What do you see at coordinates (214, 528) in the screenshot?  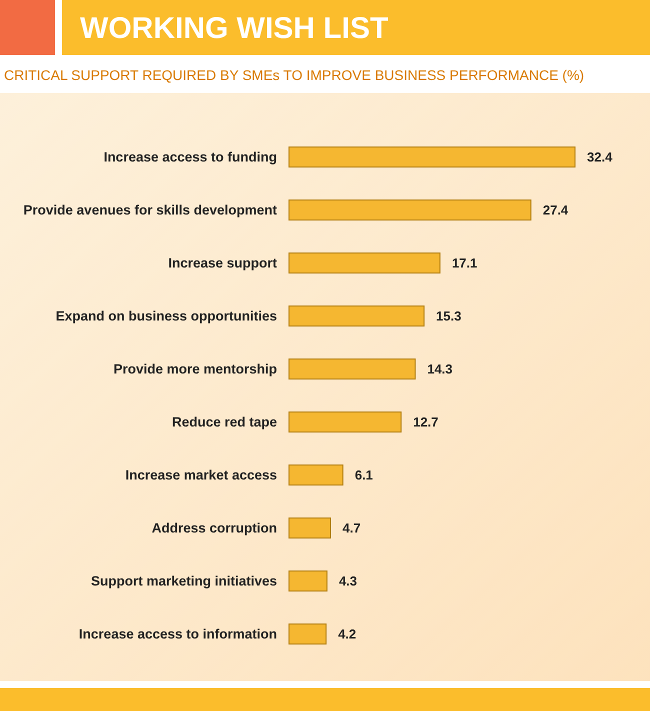 I see `y-tick-label: Address corruption` at bounding box center [214, 528].